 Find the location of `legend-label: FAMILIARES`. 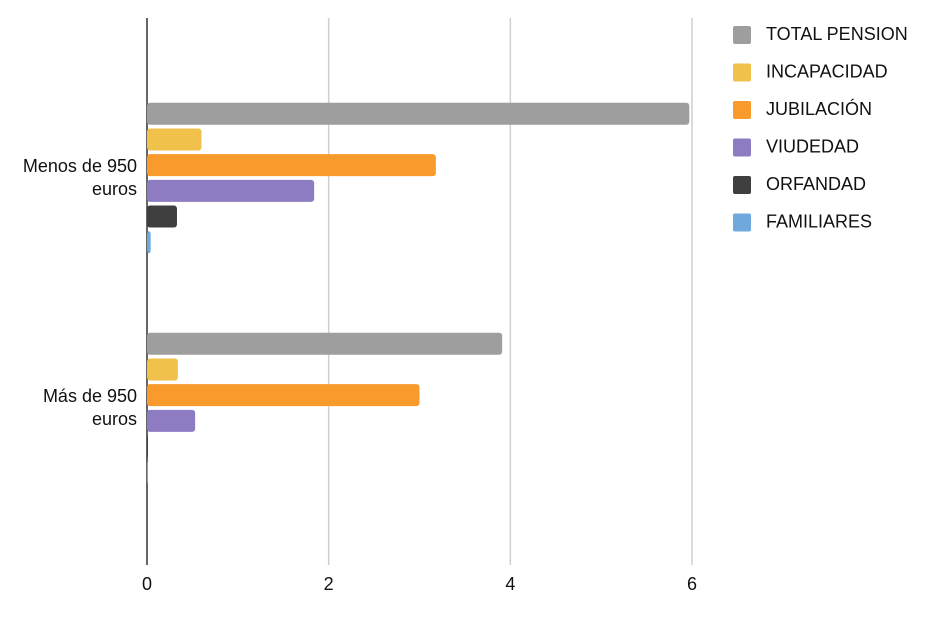

legend-label: FAMILIARES is located at coordinates (819, 221).